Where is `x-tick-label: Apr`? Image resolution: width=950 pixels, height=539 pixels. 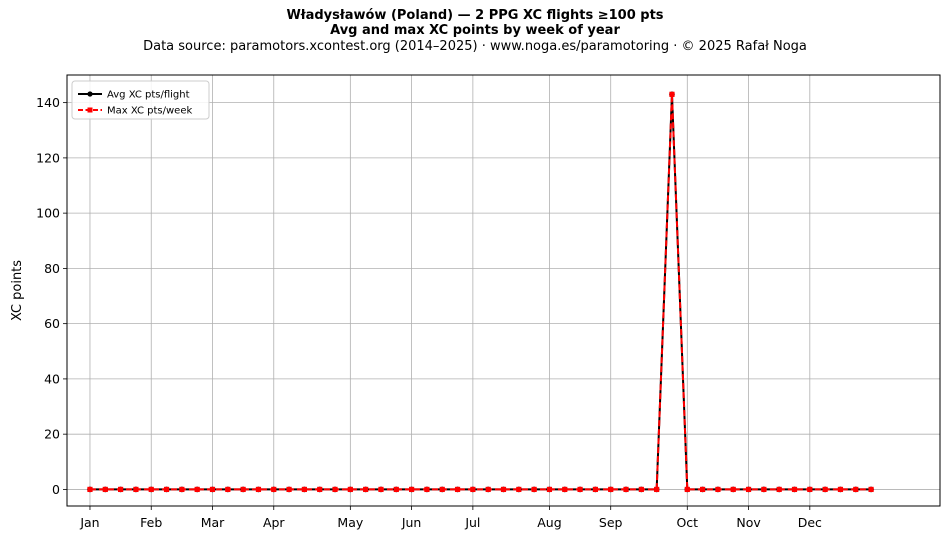 x-tick-label: Apr is located at coordinates (274, 522).